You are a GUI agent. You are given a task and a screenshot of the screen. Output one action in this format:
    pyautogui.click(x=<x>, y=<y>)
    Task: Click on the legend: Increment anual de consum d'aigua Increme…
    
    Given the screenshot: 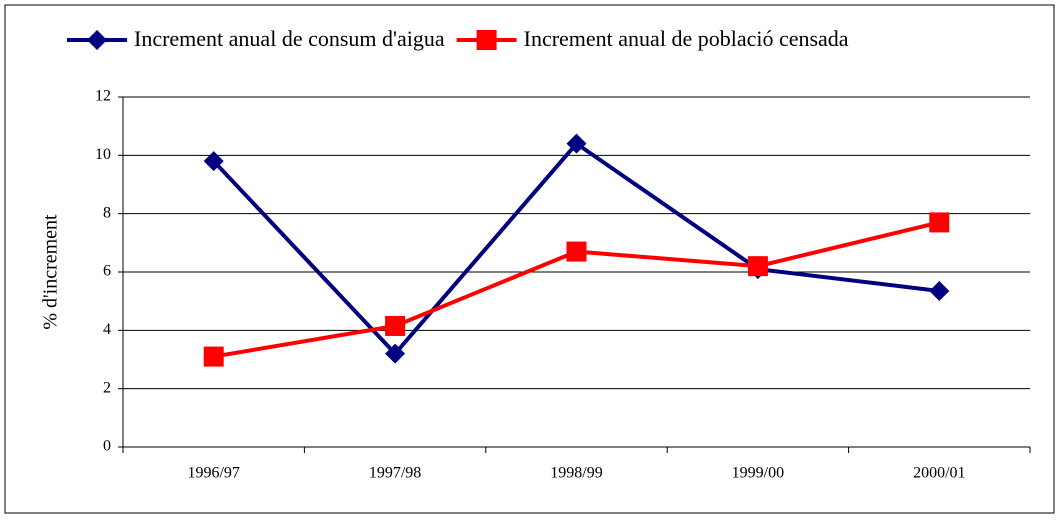 What is the action you would take?
    pyautogui.click(x=458, y=38)
    